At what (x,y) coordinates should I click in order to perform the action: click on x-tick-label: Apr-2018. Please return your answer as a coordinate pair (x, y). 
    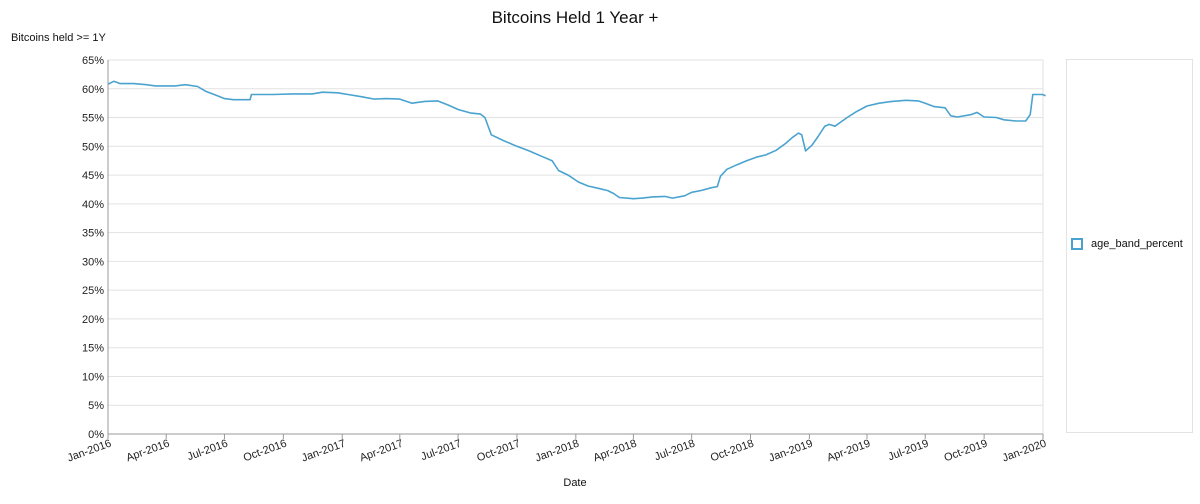
    Looking at the image, I should click on (615, 451).